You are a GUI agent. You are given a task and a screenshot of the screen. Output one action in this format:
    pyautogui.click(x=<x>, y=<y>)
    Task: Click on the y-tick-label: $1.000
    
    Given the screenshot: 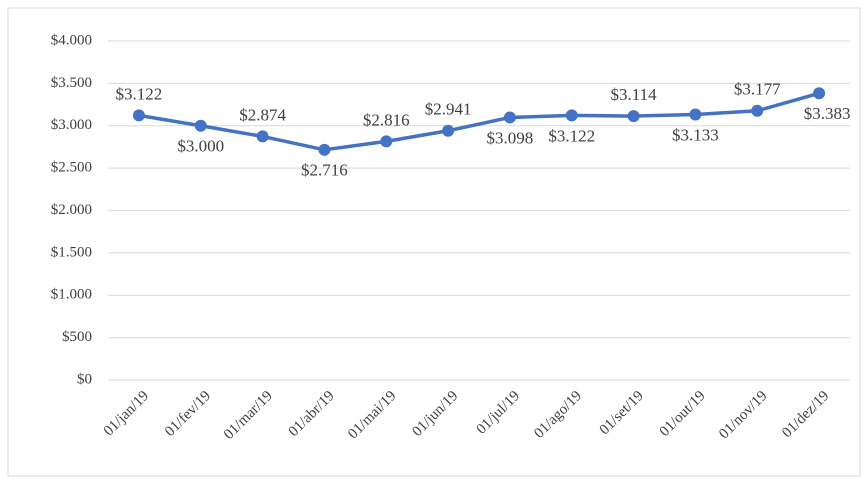 What is the action you would take?
    pyautogui.click(x=71, y=295)
    